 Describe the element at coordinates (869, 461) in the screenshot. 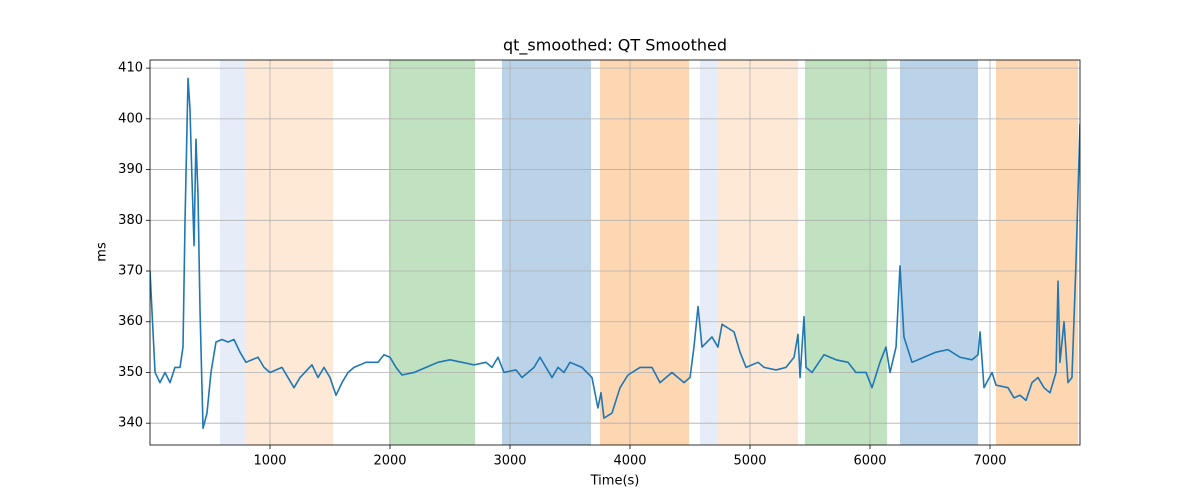

I see `x-tick-label: 6000` at that location.